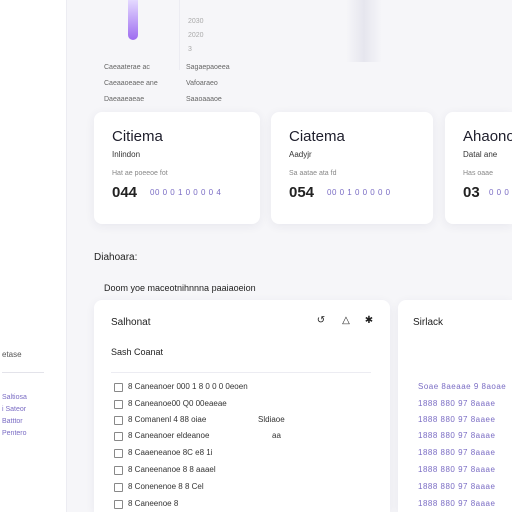 The image size is (512, 512). Describe the element at coordinates (33, 256) in the screenshot. I see `sidebar: etase Saltiosa i Sateor Batttor Pentero` at that location.